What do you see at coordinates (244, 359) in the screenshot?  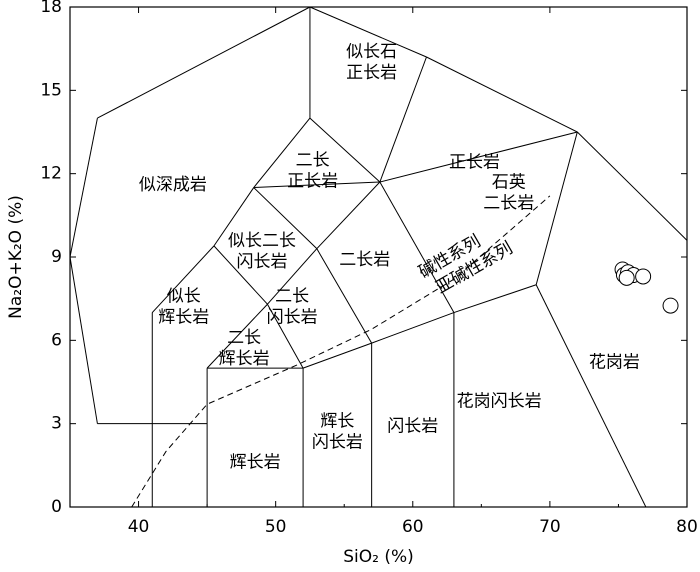 I see `field-label-9-1: 辉长岩` at bounding box center [244, 359].